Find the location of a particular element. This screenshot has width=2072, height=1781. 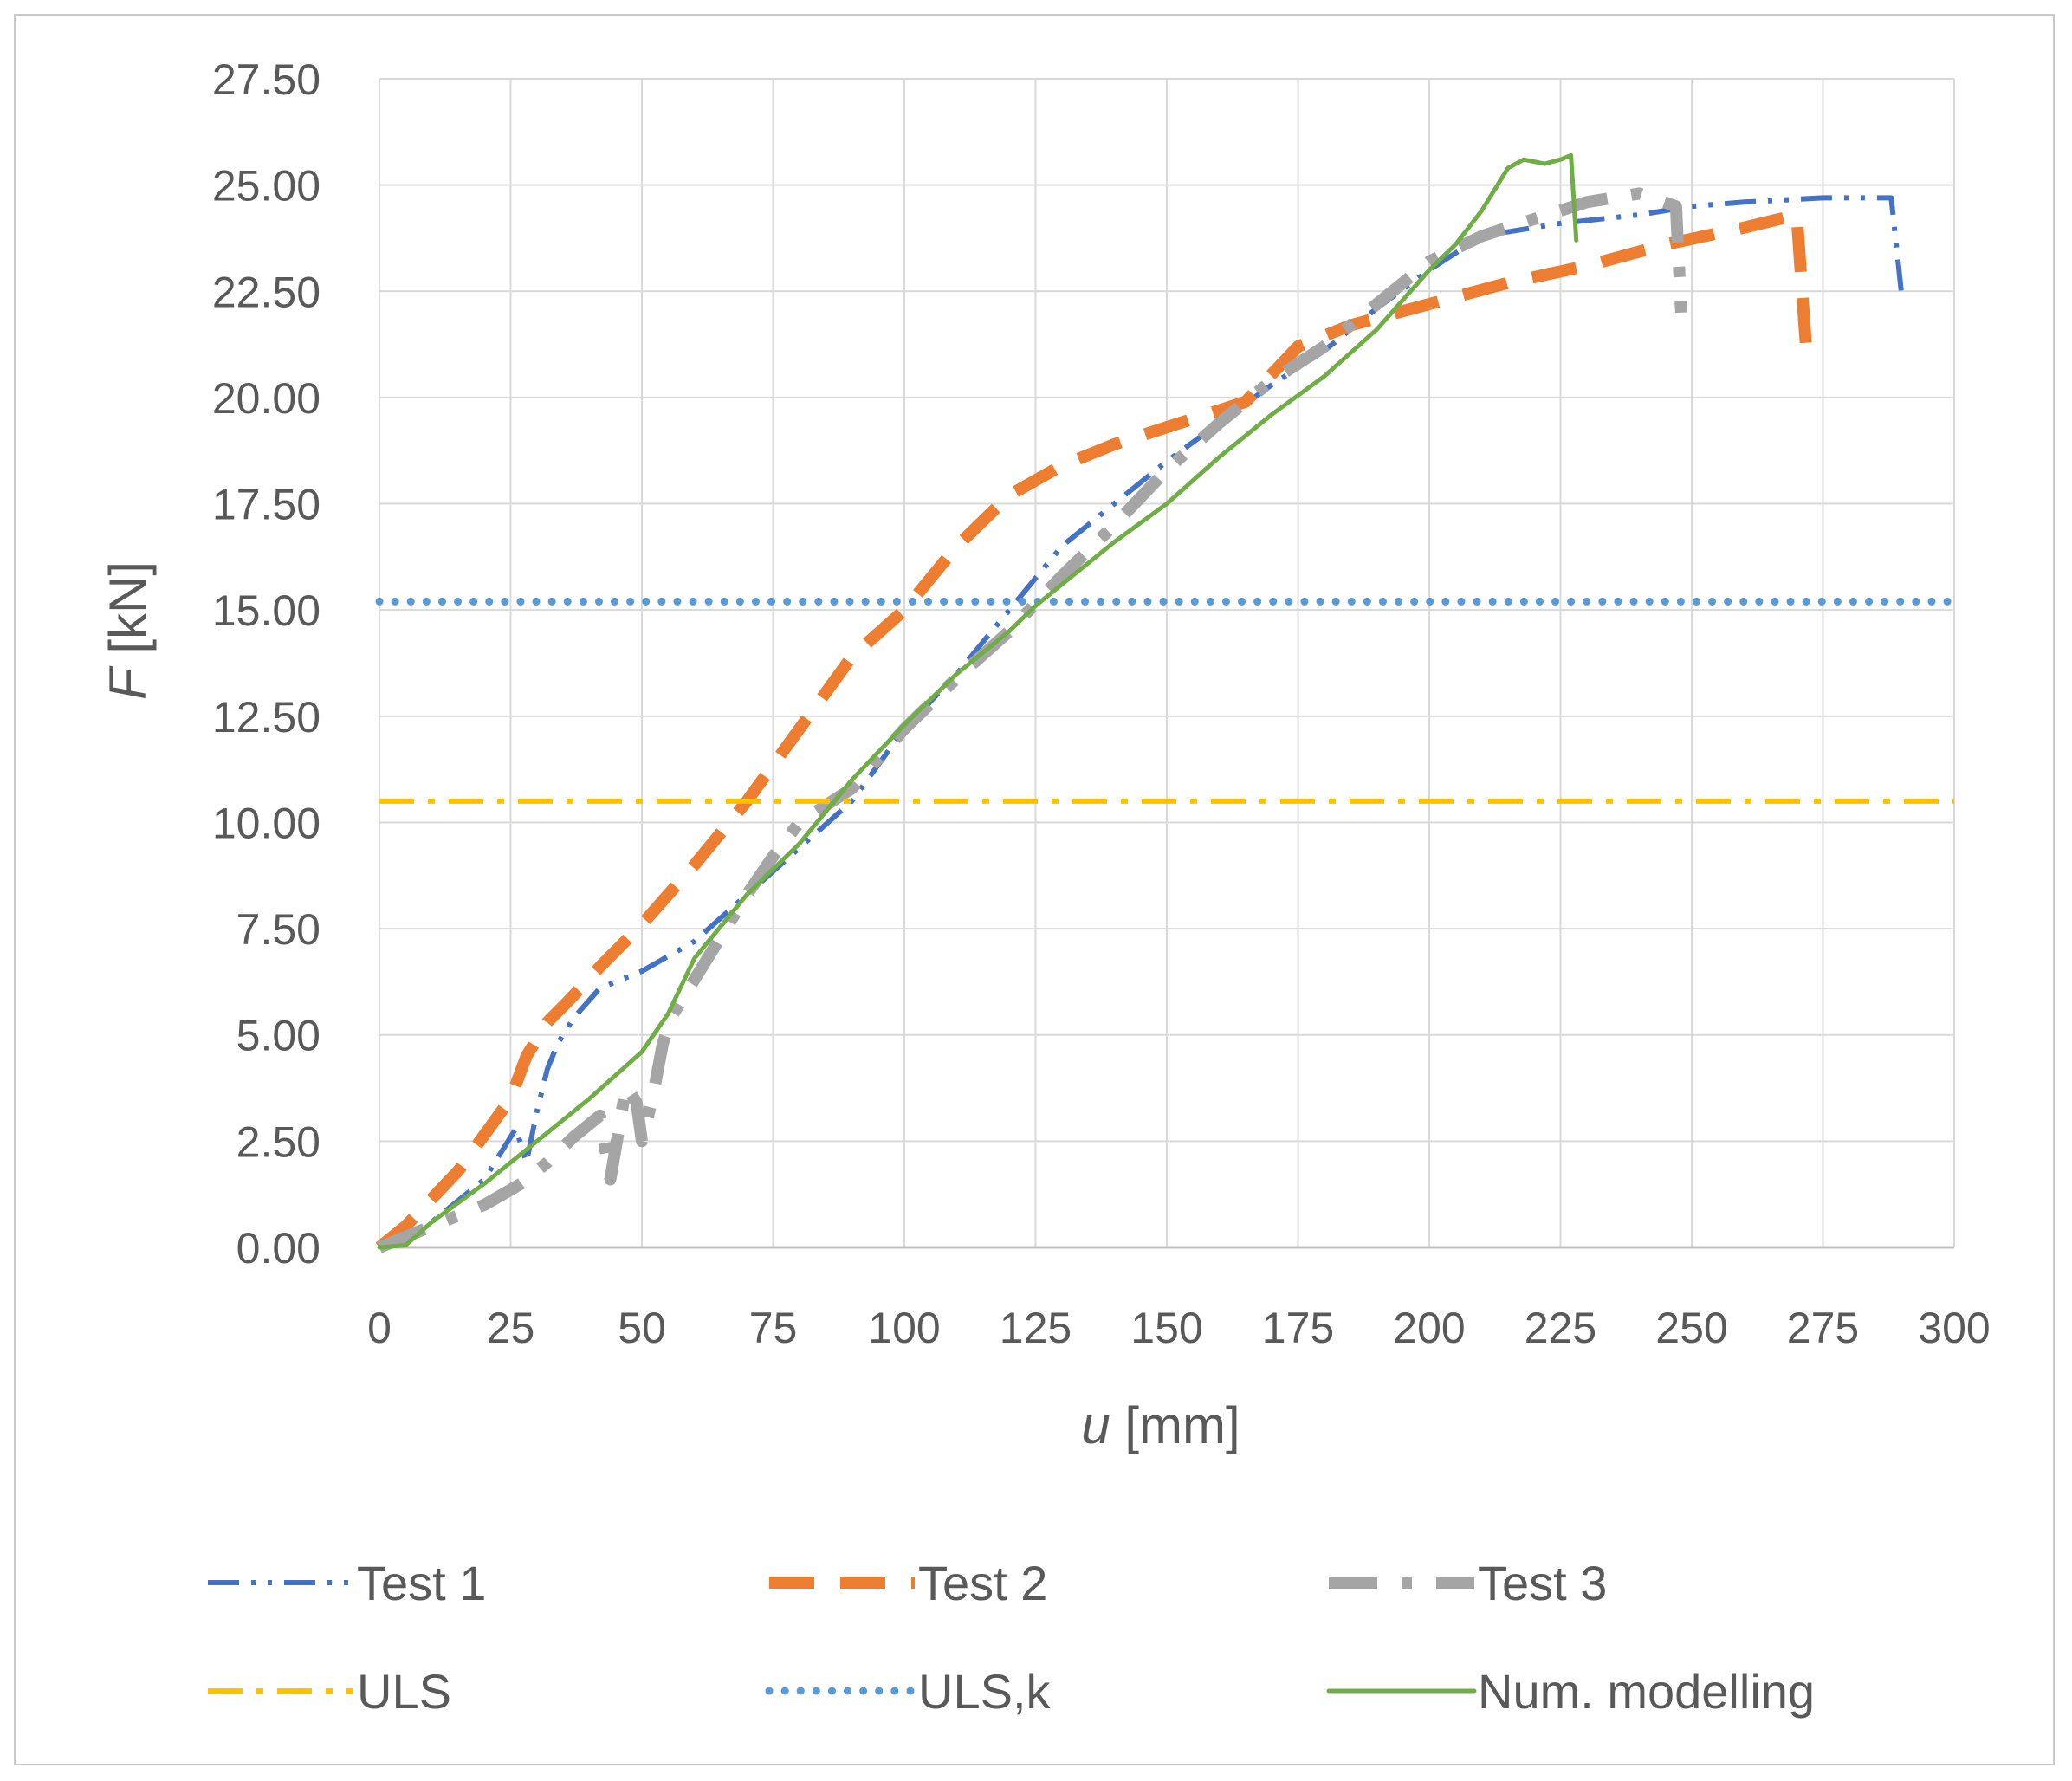

x-tick-label: 225 is located at coordinates (1560, 1328).